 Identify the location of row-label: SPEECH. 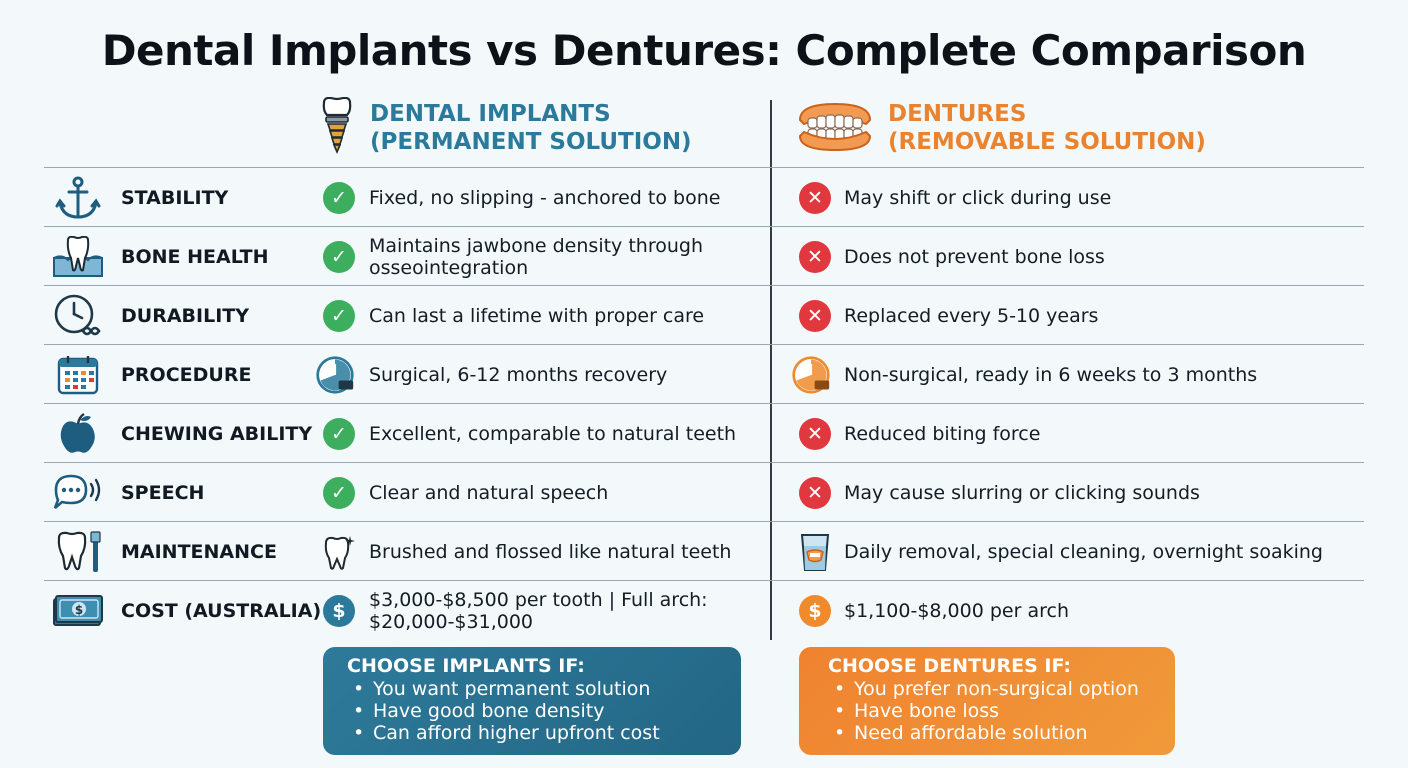
(163, 492).